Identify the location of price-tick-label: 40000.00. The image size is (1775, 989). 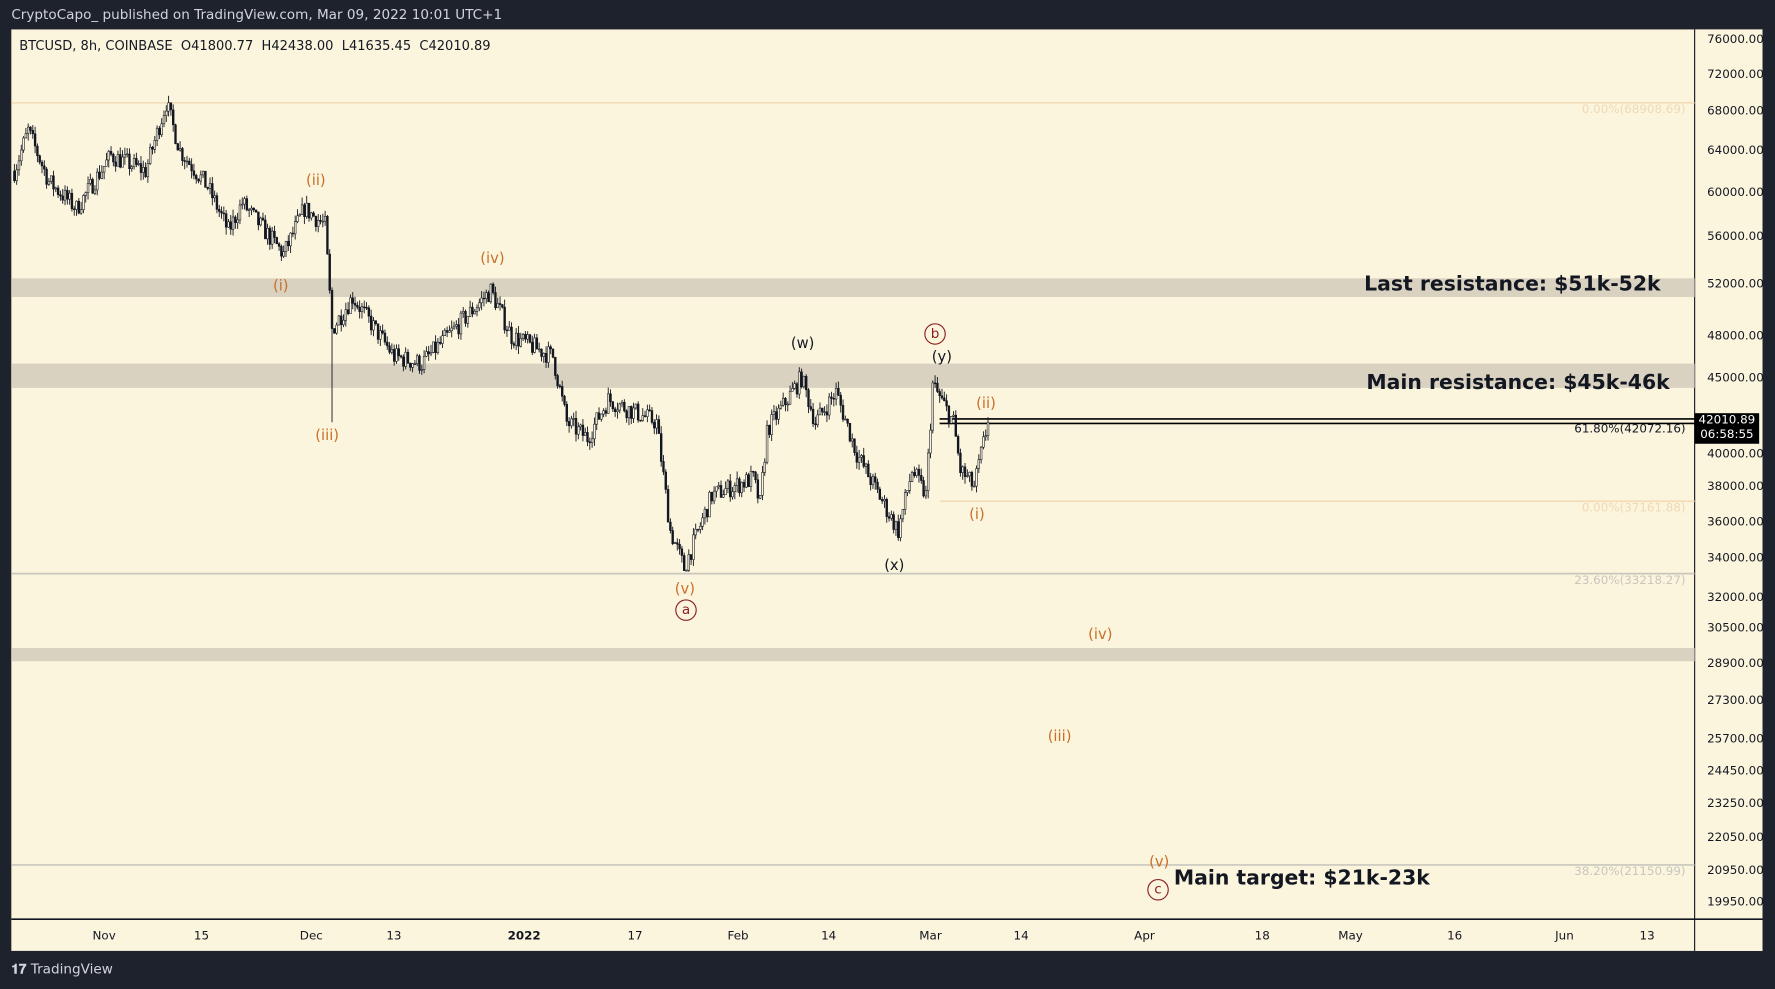
(1735, 453).